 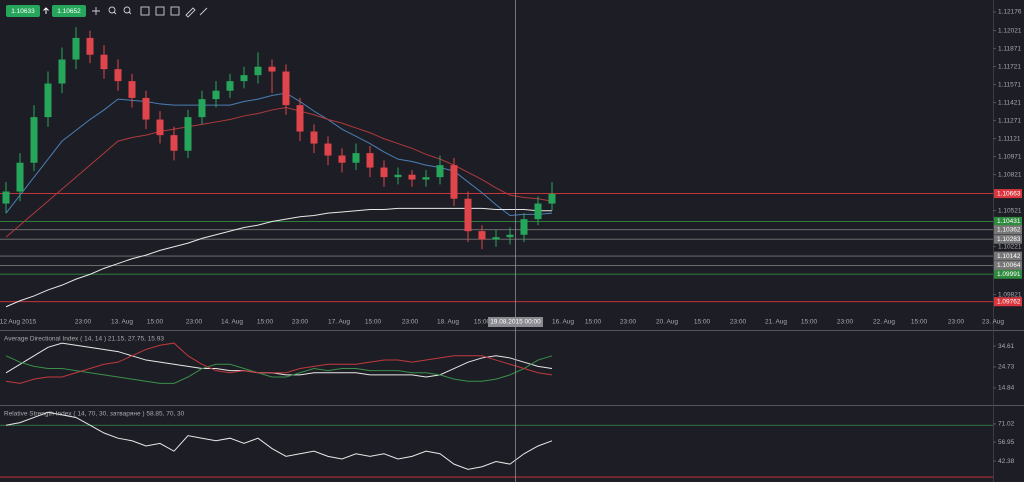 I want to click on zoom-in-tool, so click(x=112, y=10).